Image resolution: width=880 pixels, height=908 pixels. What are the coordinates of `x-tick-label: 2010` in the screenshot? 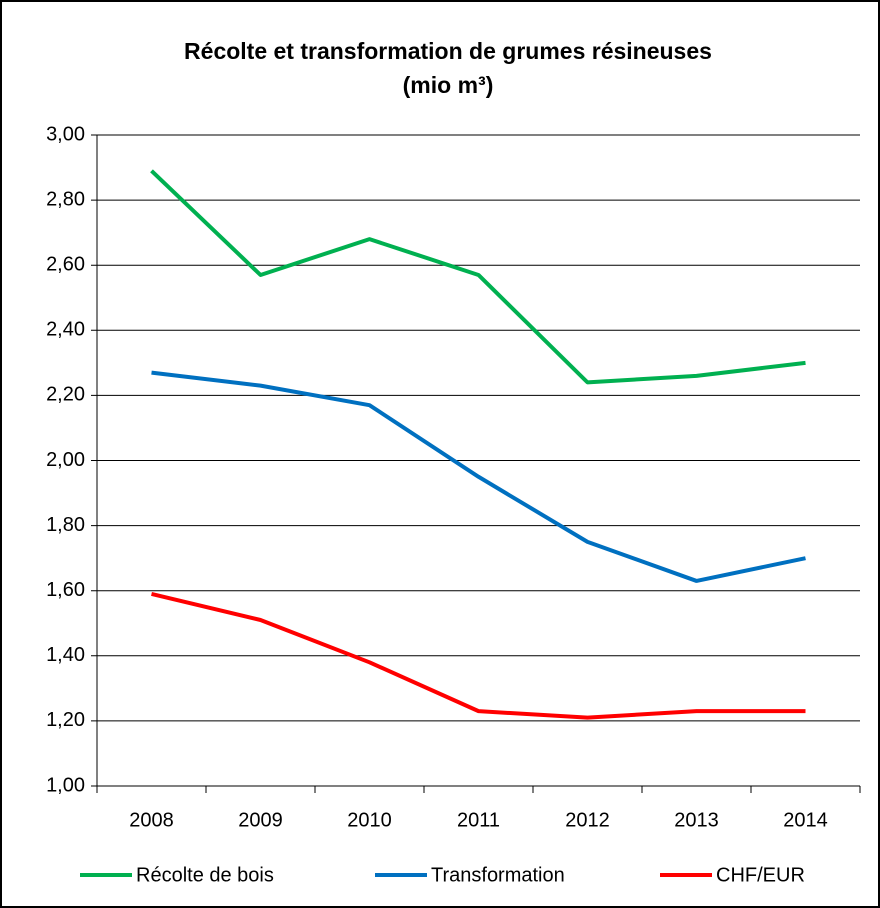 It's located at (369, 820).